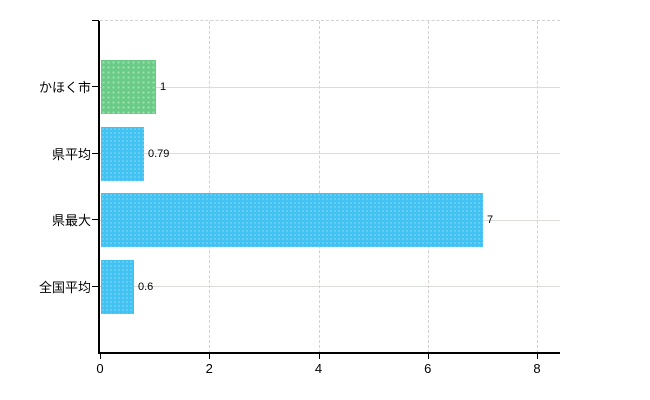 The width and height of the screenshot is (650, 400). Describe the element at coordinates (330, 20) in the screenshot. I see `plot-top-border` at that location.